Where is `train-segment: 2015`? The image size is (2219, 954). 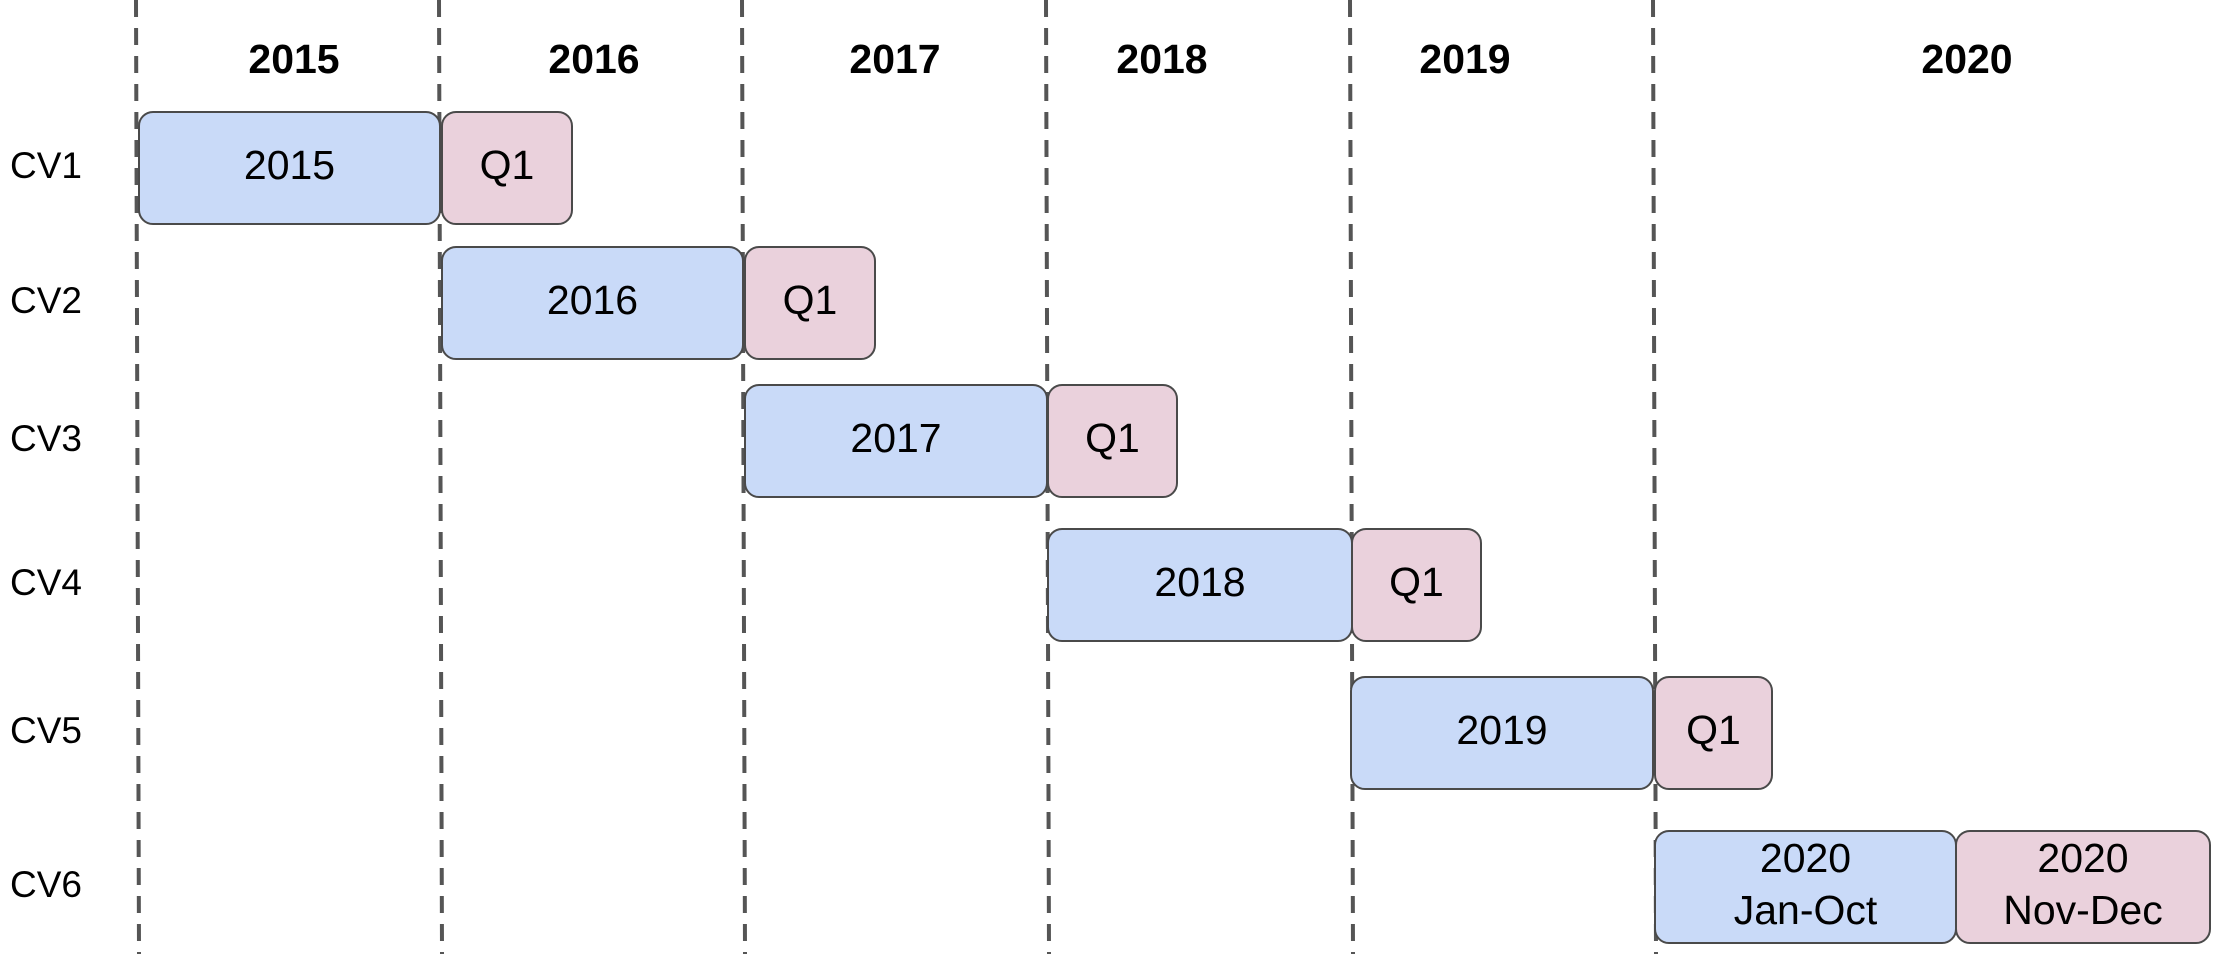 train-segment: 2015 is located at coordinates (289, 168).